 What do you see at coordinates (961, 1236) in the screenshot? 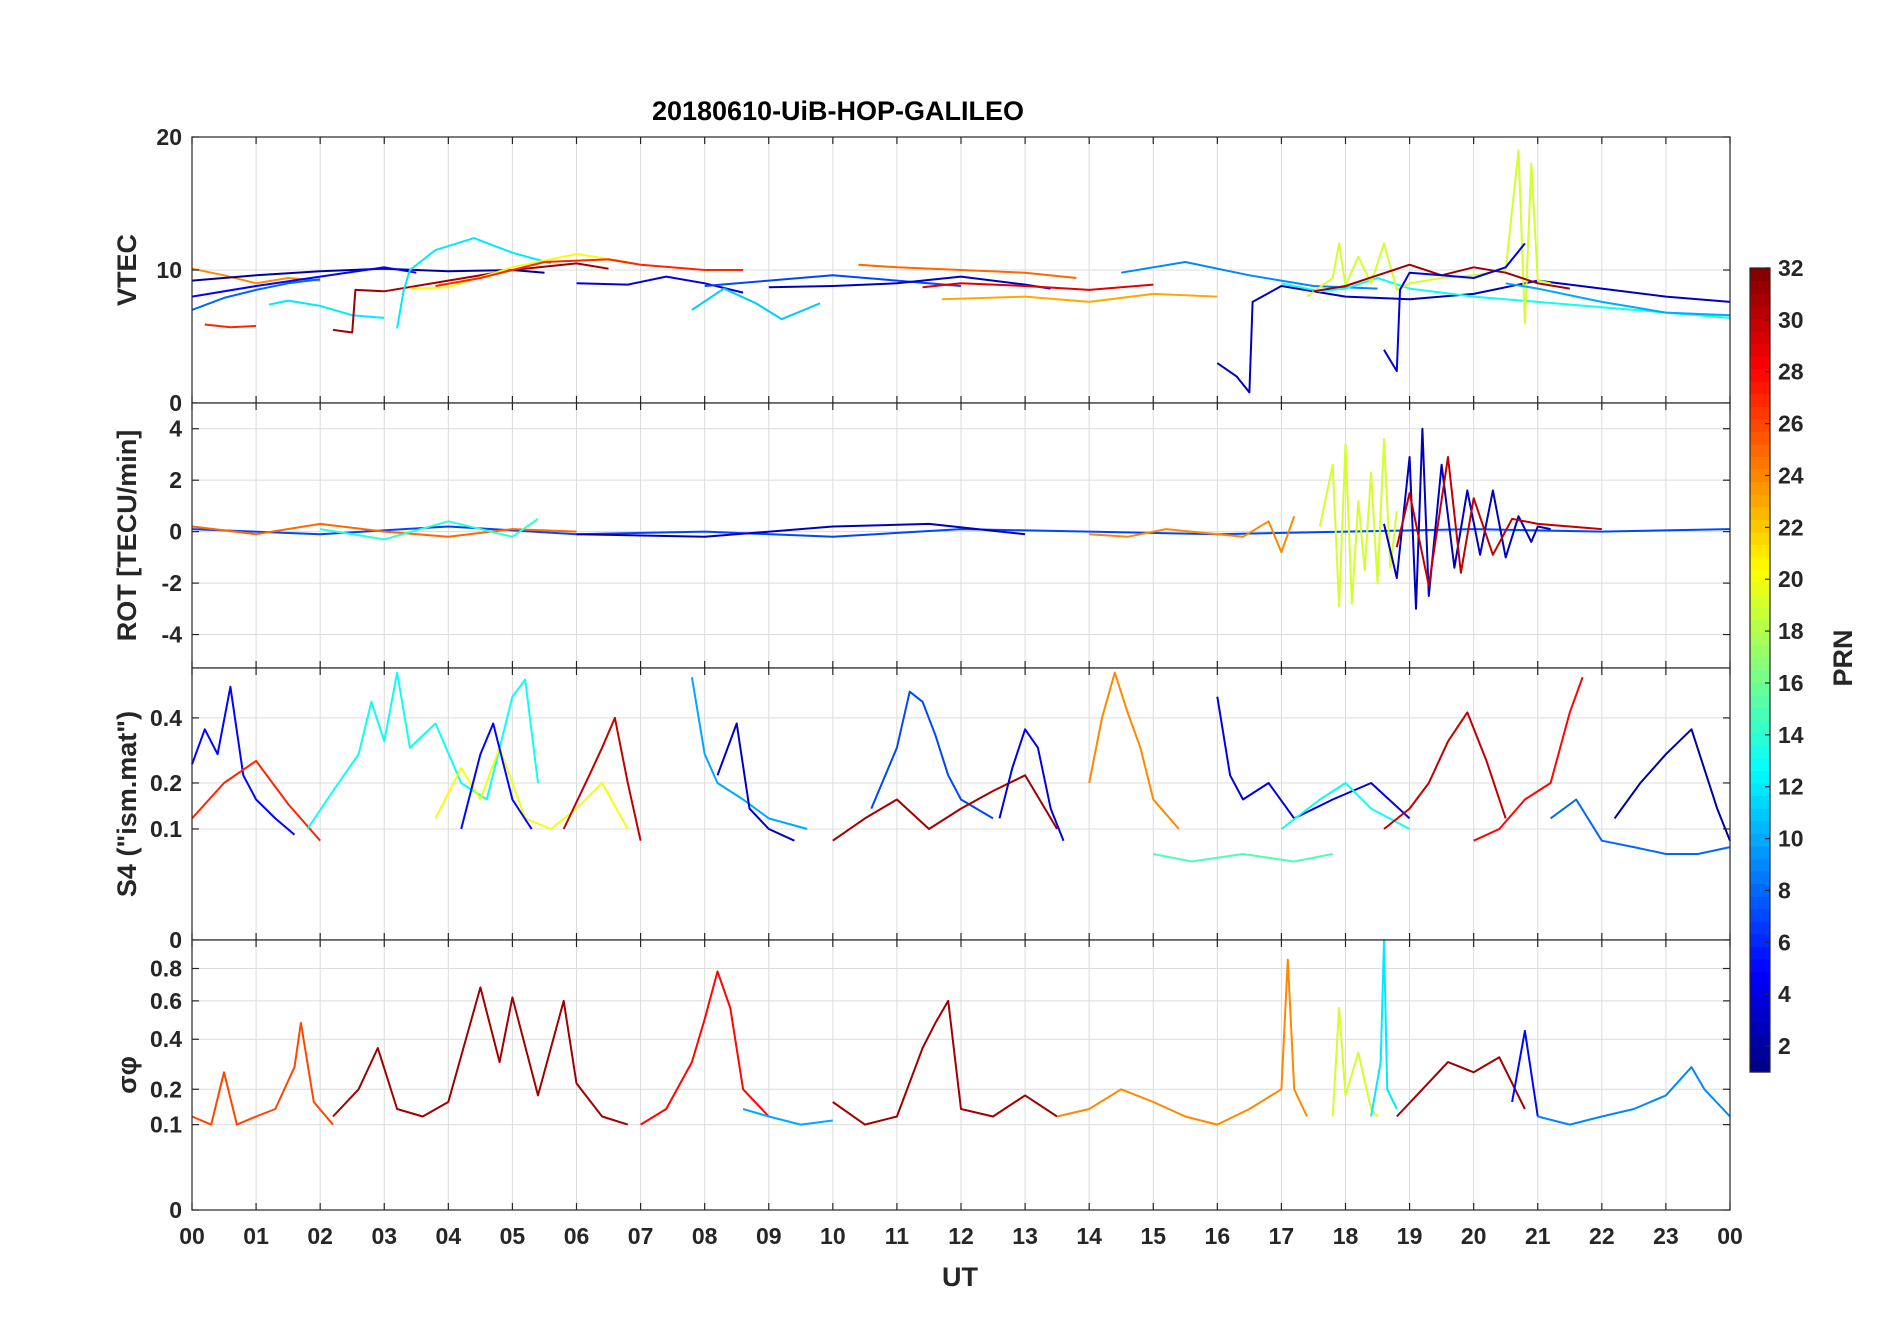
I see `x-tick-label: 12` at bounding box center [961, 1236].